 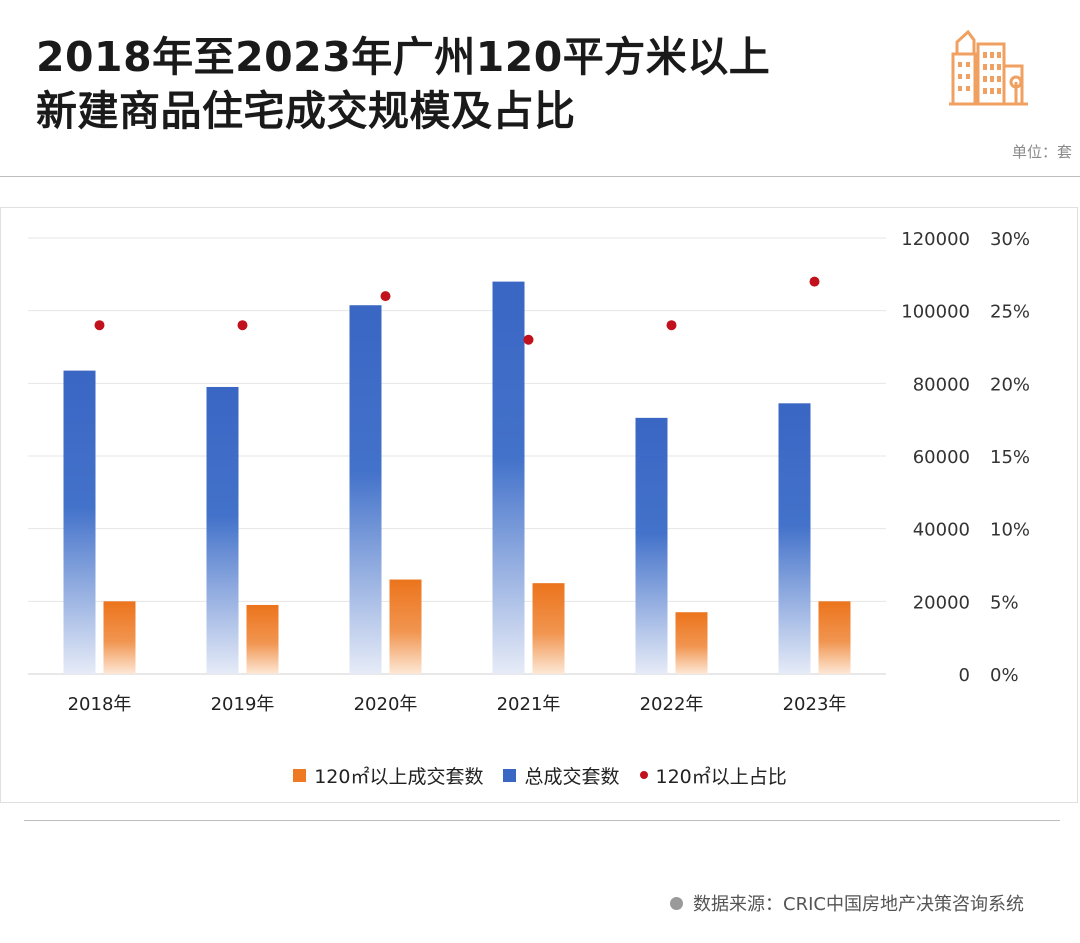 What do you see at coordinates (542, 820) in the screenshot?
I see `bottom-divider` at bounding box center [542, 820].